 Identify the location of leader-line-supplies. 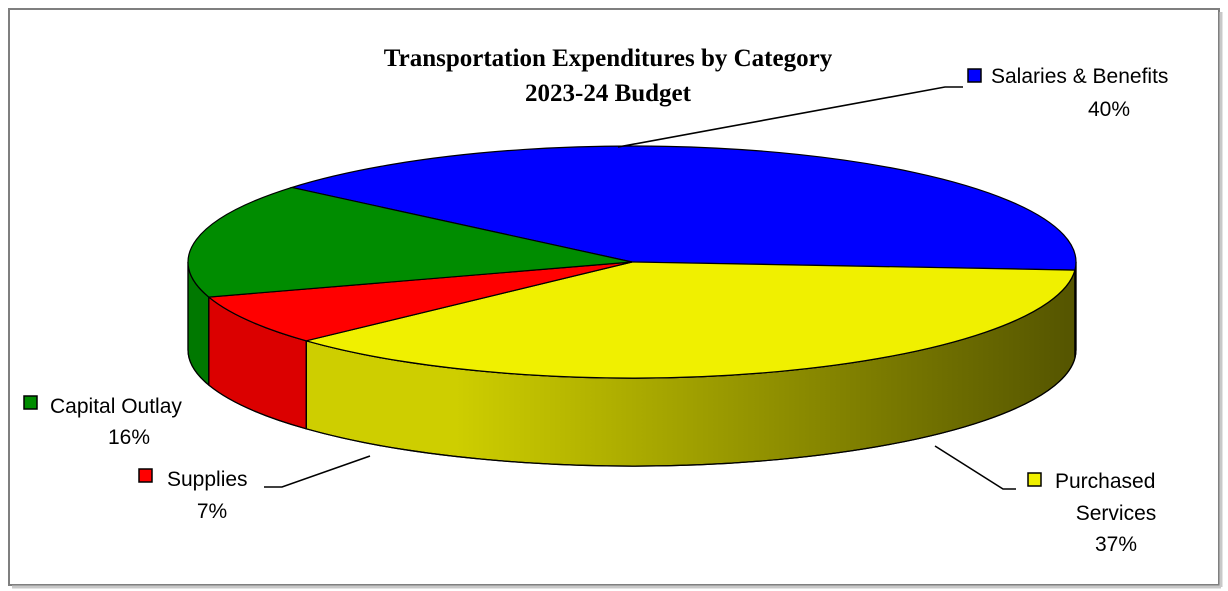
(317, 471).